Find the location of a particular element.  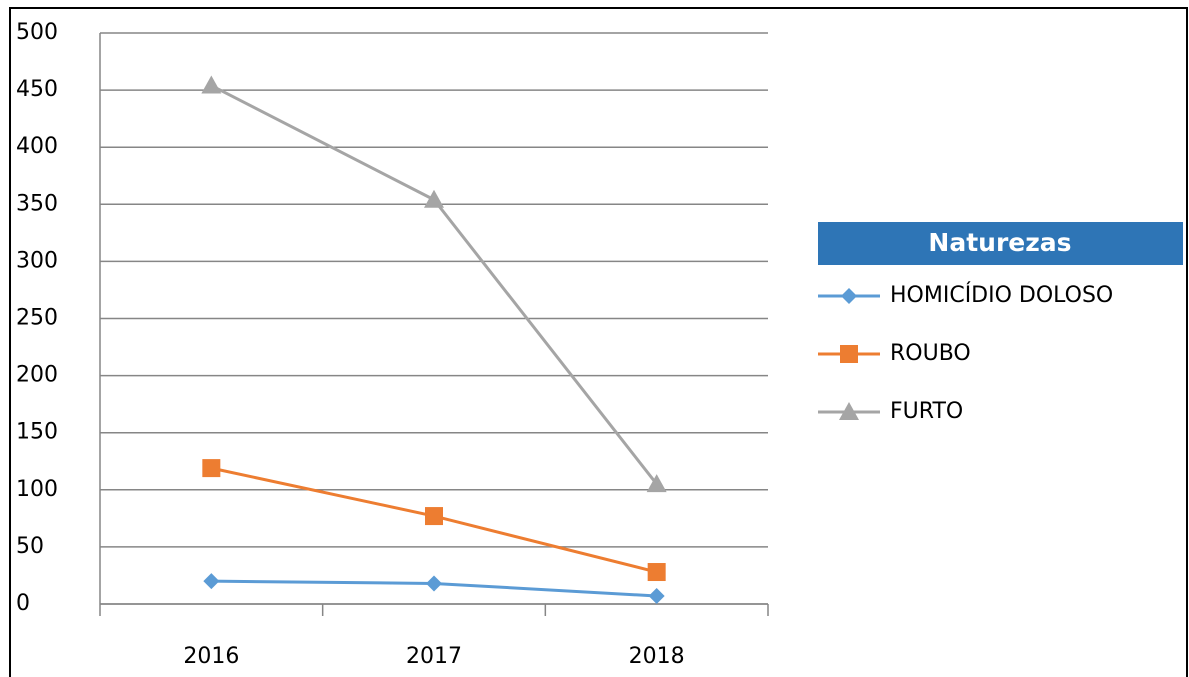

legend-label: ROUBO is located at coordinates (930, 353).